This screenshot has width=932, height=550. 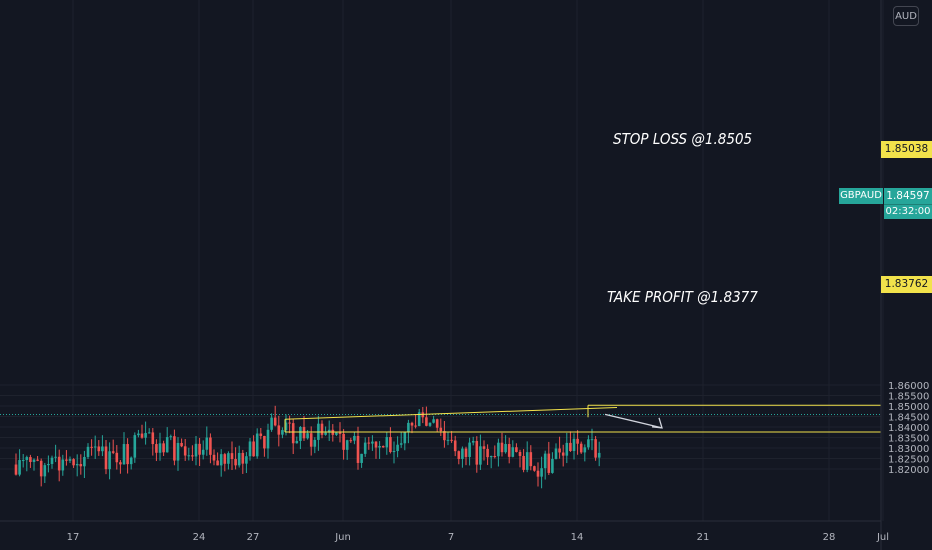 What do you see at coordinates (451, 413) in the screenshot?
I see `trend-line` at bounding box center [451, 413].